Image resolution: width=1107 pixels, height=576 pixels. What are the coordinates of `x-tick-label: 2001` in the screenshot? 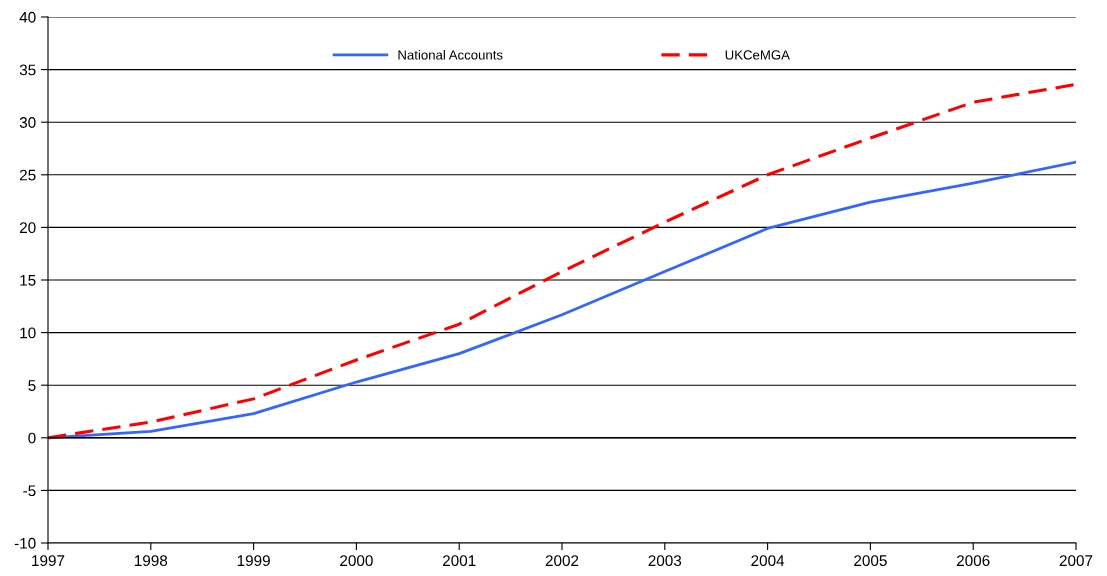 It's located at (459, 561).